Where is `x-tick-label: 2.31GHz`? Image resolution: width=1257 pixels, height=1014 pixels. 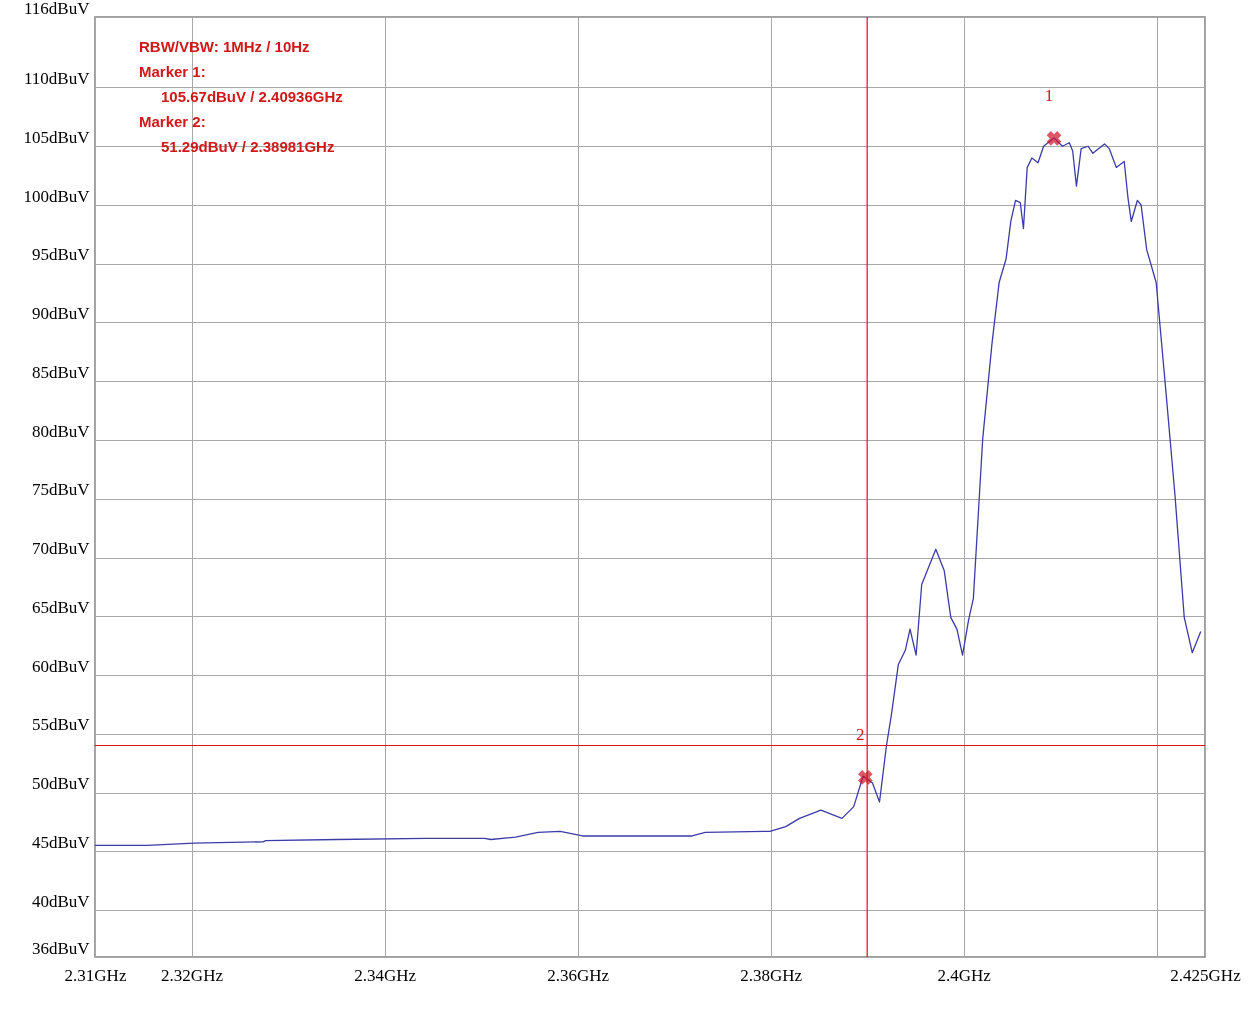 x-tick-label: 2.31GHz is located at coordinates (95, 975).